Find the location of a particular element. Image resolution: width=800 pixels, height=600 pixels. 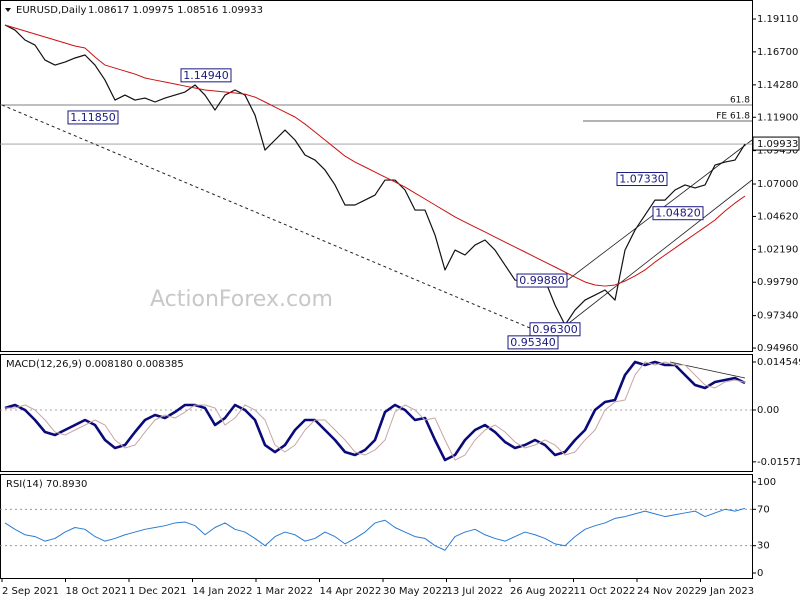

y-tick-label: 1.04620 is located at coordinates (777, 216).